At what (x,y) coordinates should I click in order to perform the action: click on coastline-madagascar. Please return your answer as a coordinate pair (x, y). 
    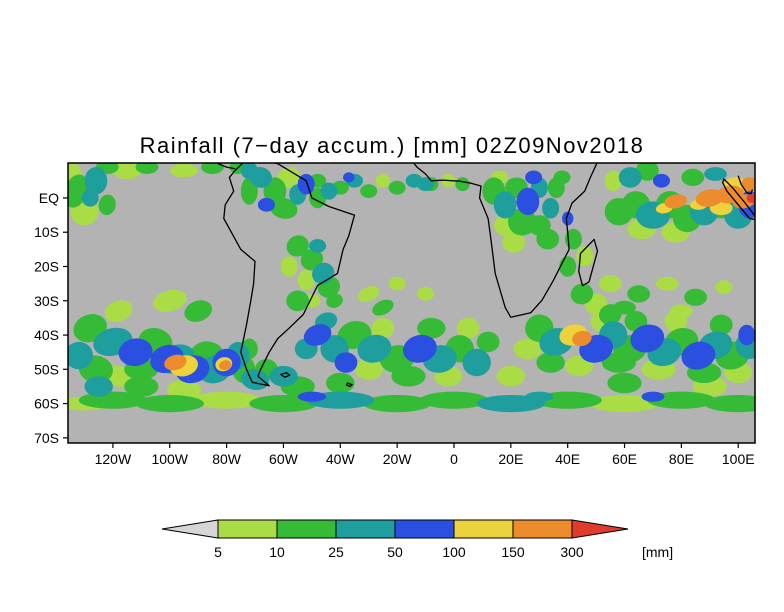
    Looking at the image, I should click on (588, 262).